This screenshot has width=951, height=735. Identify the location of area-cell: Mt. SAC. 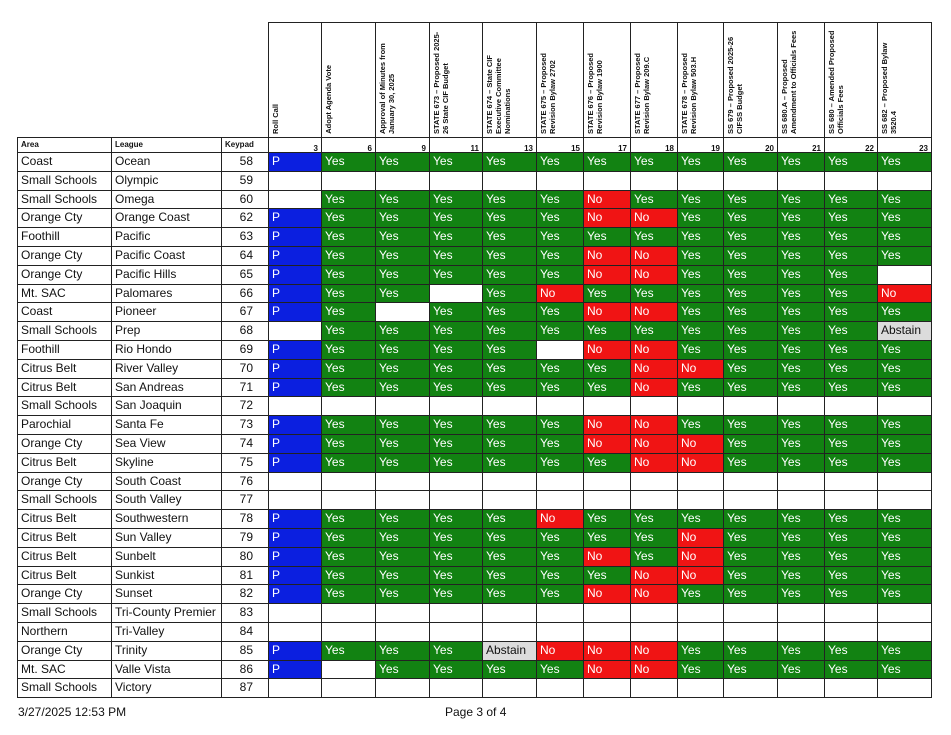
(64, 293).